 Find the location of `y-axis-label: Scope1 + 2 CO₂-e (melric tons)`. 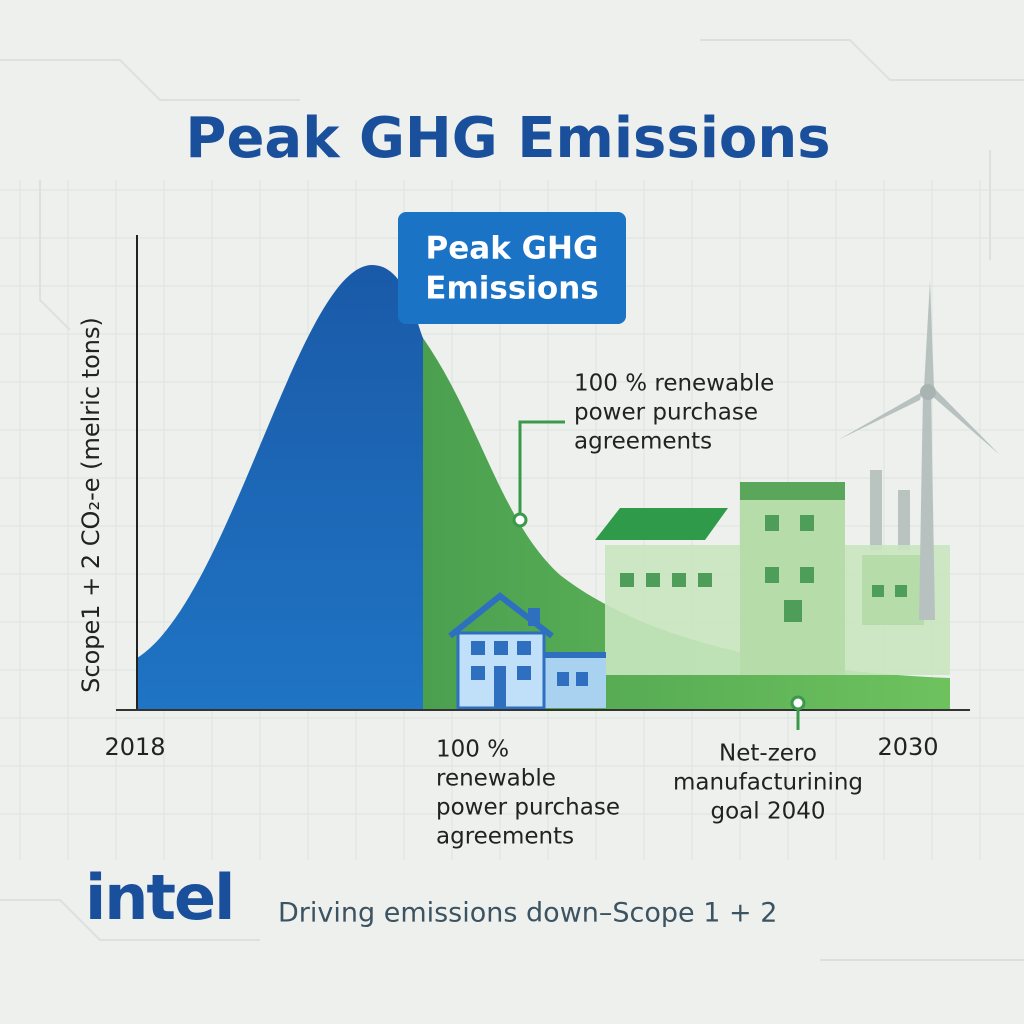

y-axis-label: Scope1 + 2 CO₂-e (melric tons) is located at coordinates (91, 505).